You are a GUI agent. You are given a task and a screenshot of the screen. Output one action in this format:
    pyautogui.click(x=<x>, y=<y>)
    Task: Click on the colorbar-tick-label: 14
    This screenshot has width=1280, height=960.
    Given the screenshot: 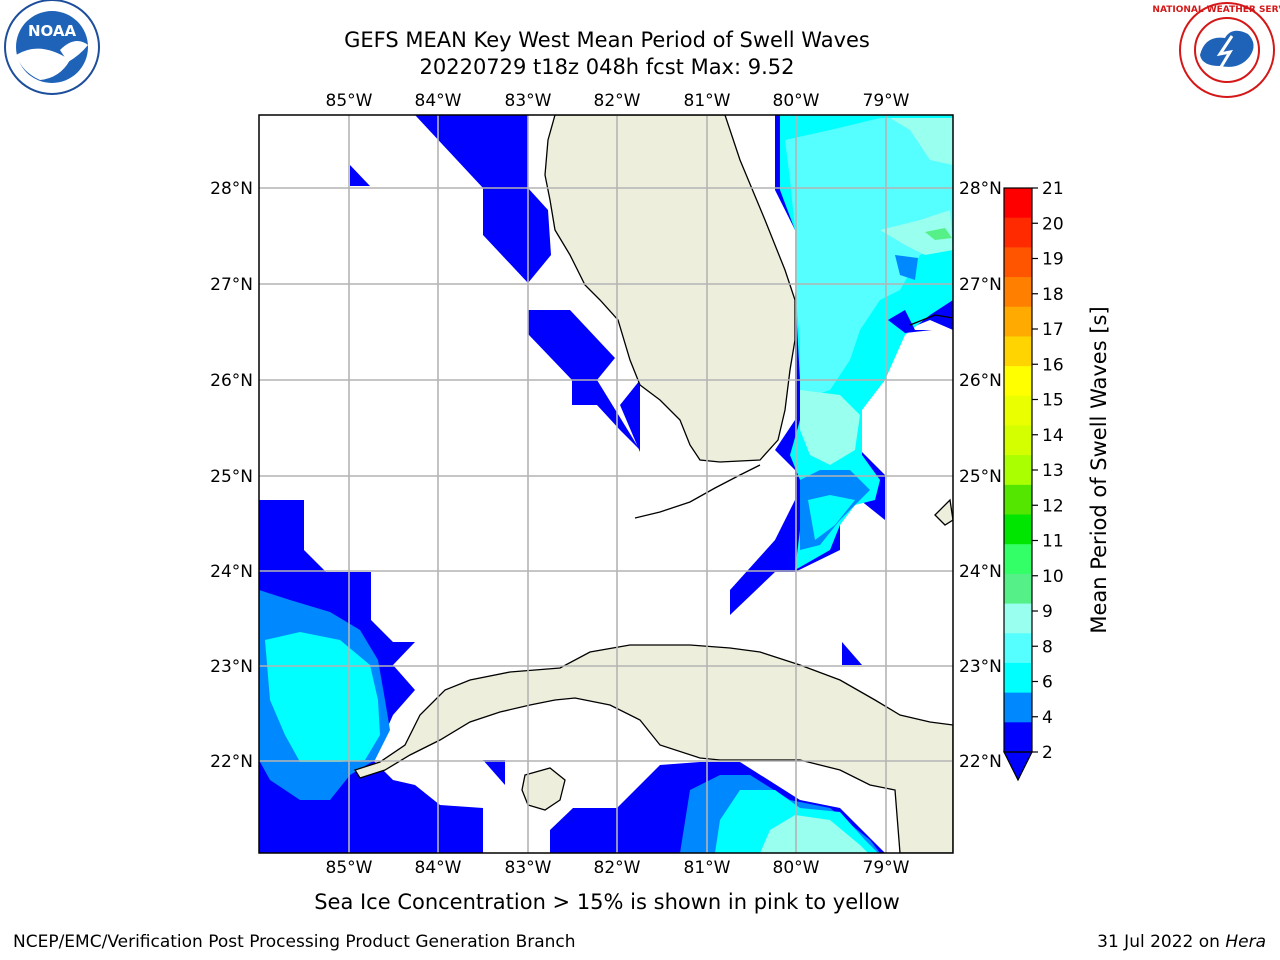 What is the action you would take?
    pyautogui.click(x=1053, y=436)
    